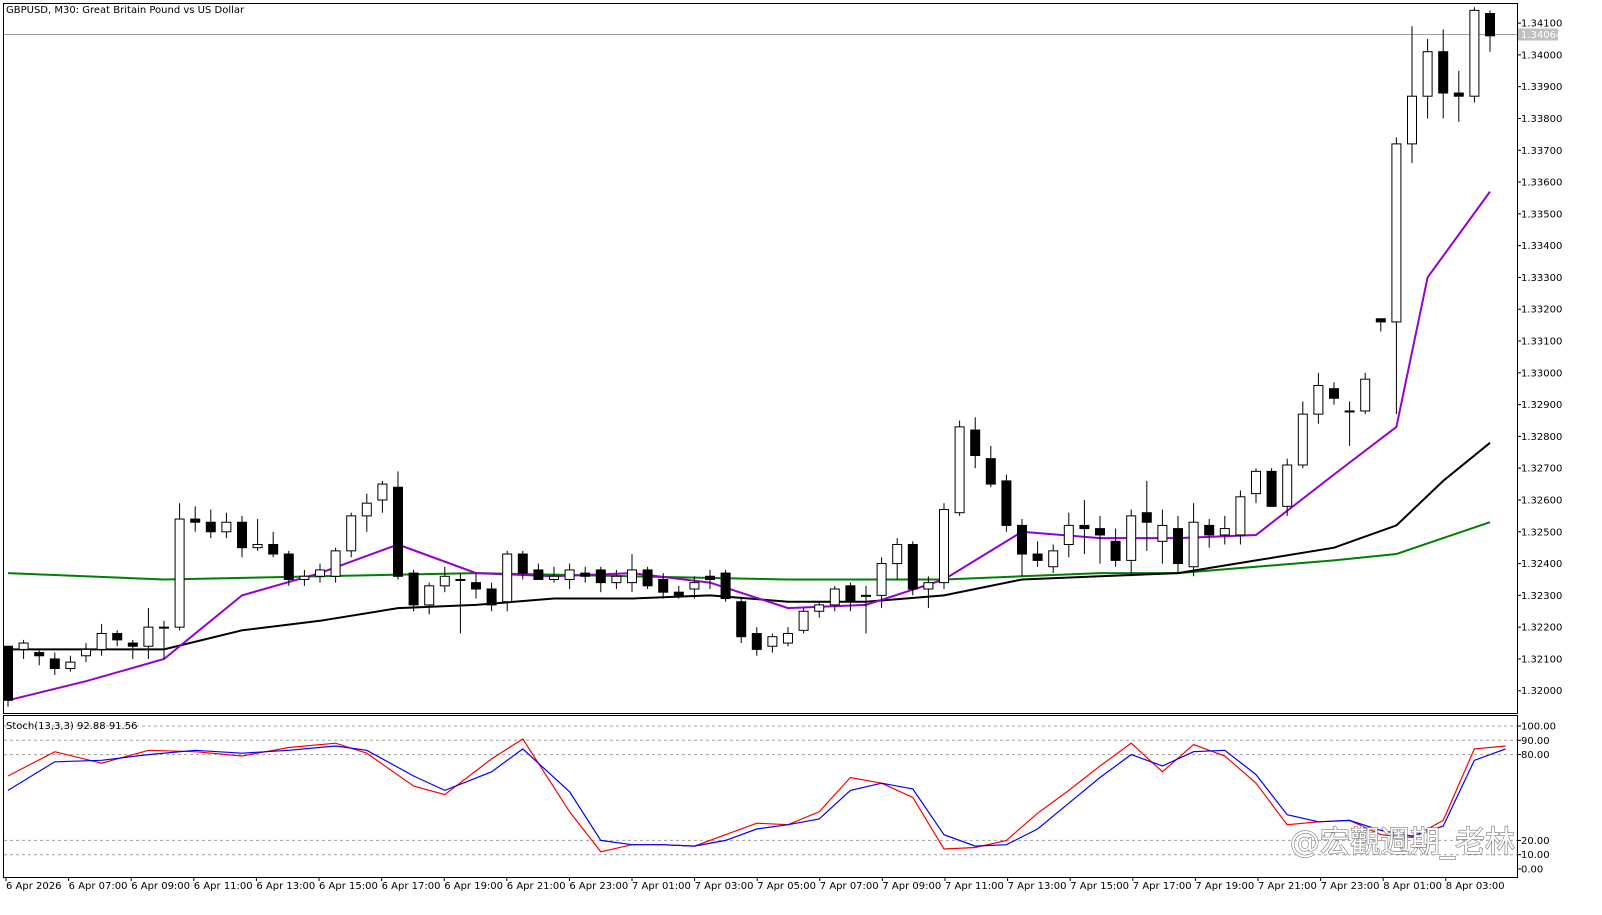 Image resolution: width=1602 pixels, height=915 pixels. What do you see at coordinates (1541, 278) in the screenshot?
I see `price-tick-label: 1.33300` at bounding box center [1541, 278].